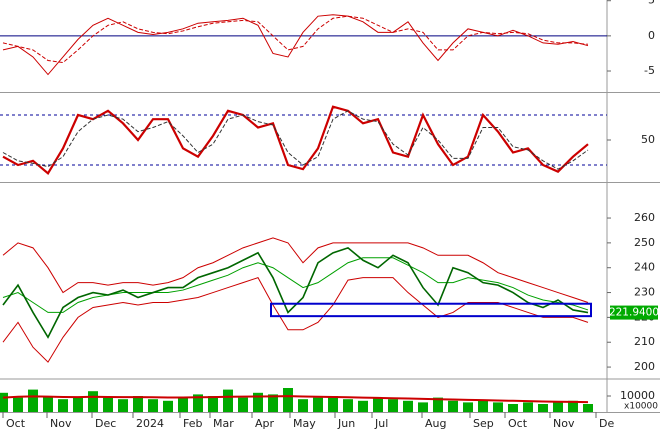 Image resolution: width=660 pixels, height=434 pixels. Describe the element at coordinates (105, 423) in the screenshot. I see `x-tick-label: Dec` at that location.